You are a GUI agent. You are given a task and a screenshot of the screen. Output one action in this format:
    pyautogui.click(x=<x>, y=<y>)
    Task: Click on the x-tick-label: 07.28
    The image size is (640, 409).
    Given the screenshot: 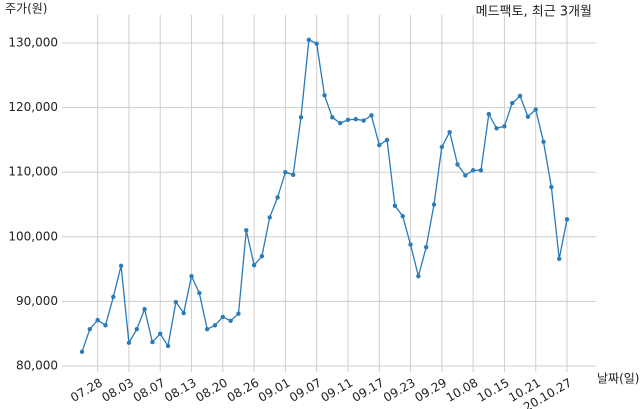 What is the action you would take?
    pyautogui.click(x=86, y=390)
    